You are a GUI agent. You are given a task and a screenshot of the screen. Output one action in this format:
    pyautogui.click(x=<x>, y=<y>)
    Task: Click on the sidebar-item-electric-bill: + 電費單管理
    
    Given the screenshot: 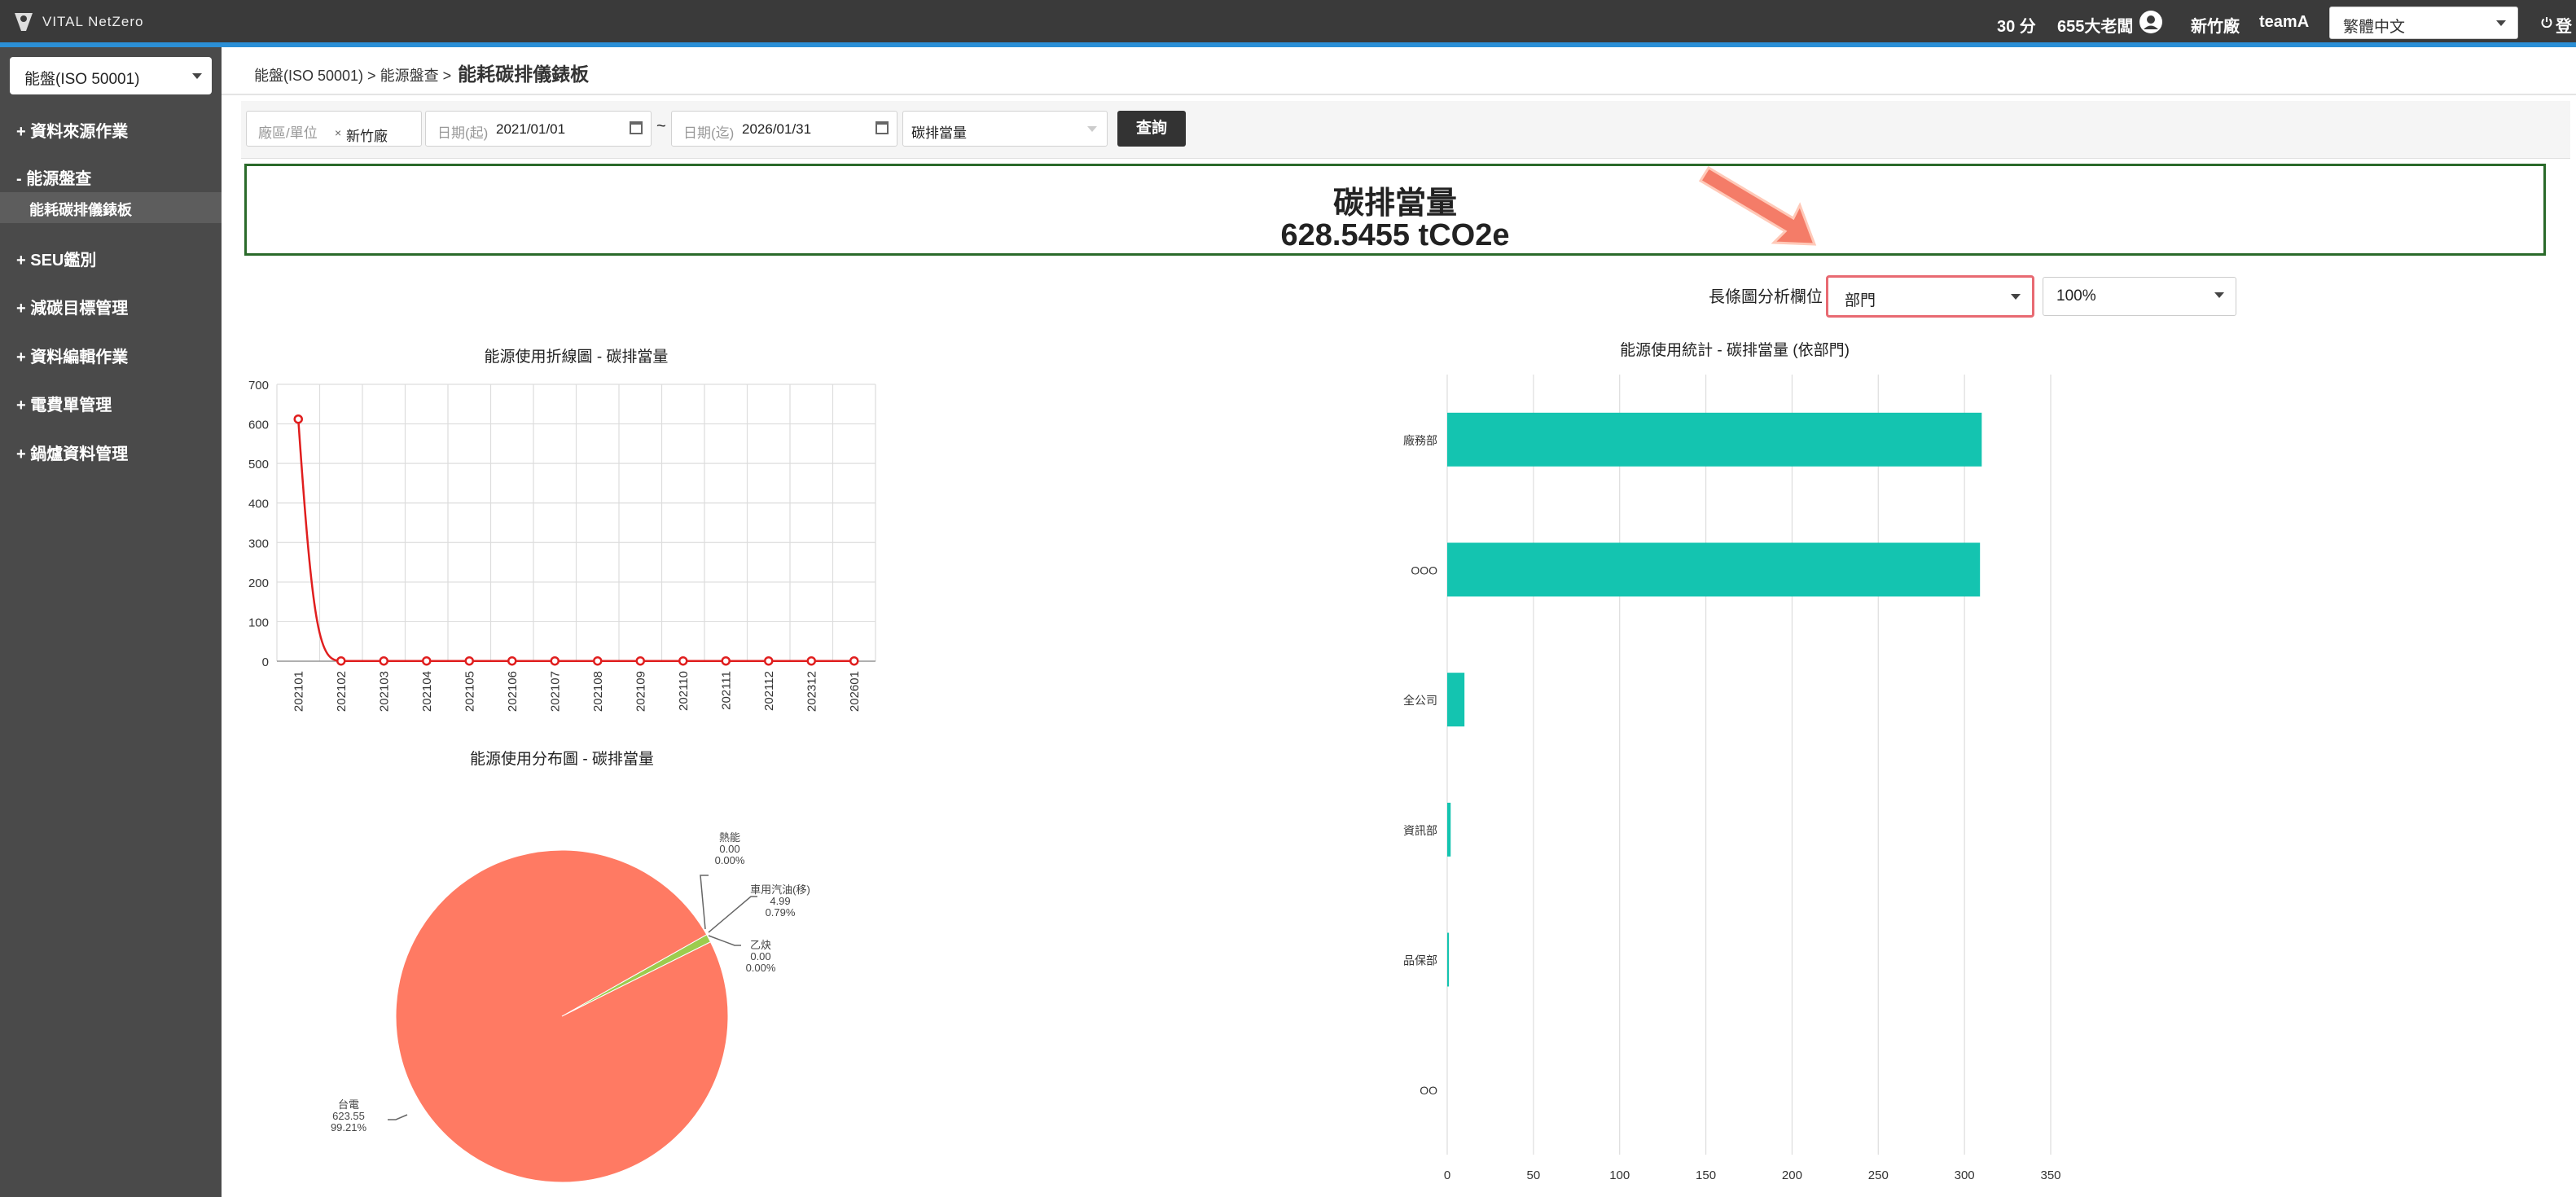 What is the action you would take?
    pyautogui.click(x=64, y=405)
    